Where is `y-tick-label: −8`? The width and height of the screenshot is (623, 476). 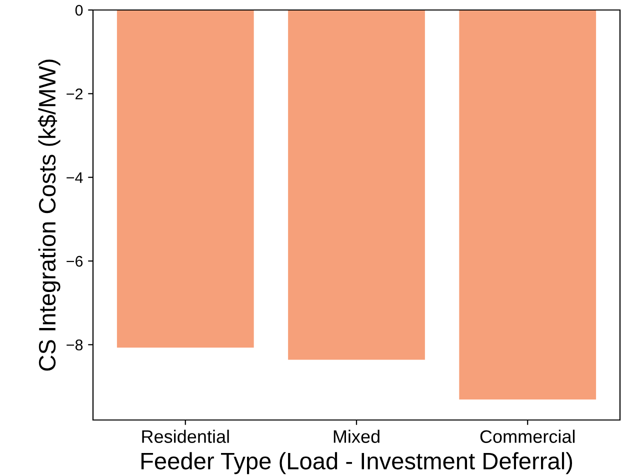
y-tick-label: −8 is located at coordinates (74, 345).